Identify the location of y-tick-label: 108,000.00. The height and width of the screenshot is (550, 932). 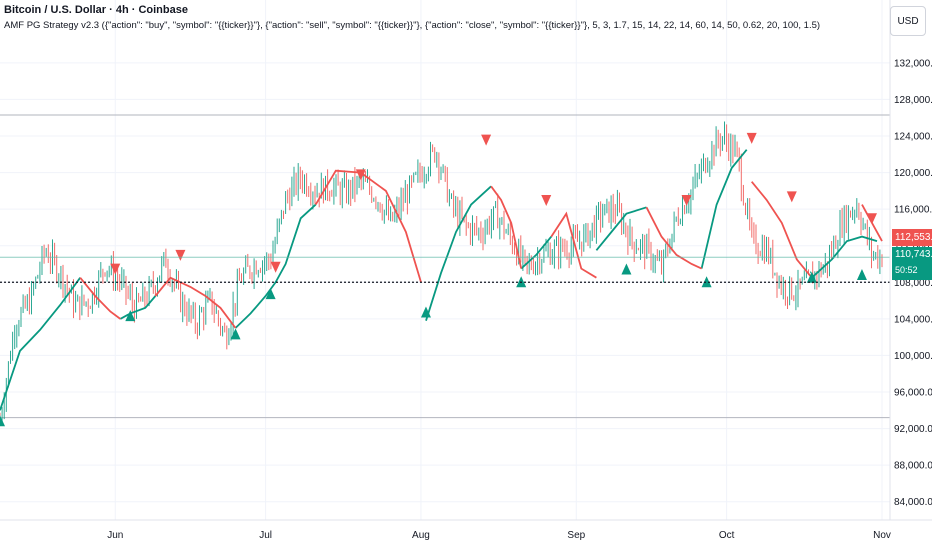
(913, 283).